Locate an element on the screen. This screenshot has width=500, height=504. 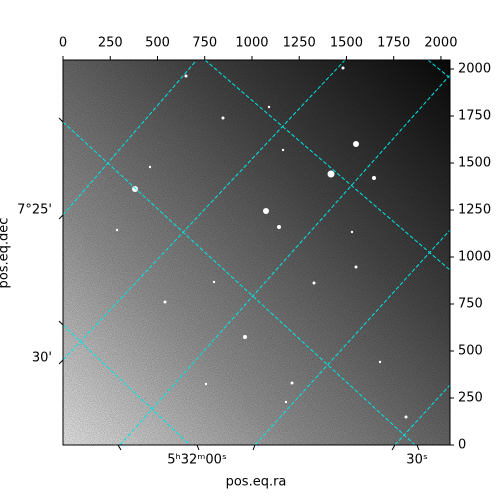
x-tick-label: 1250 is located at coordinates (299, 43).